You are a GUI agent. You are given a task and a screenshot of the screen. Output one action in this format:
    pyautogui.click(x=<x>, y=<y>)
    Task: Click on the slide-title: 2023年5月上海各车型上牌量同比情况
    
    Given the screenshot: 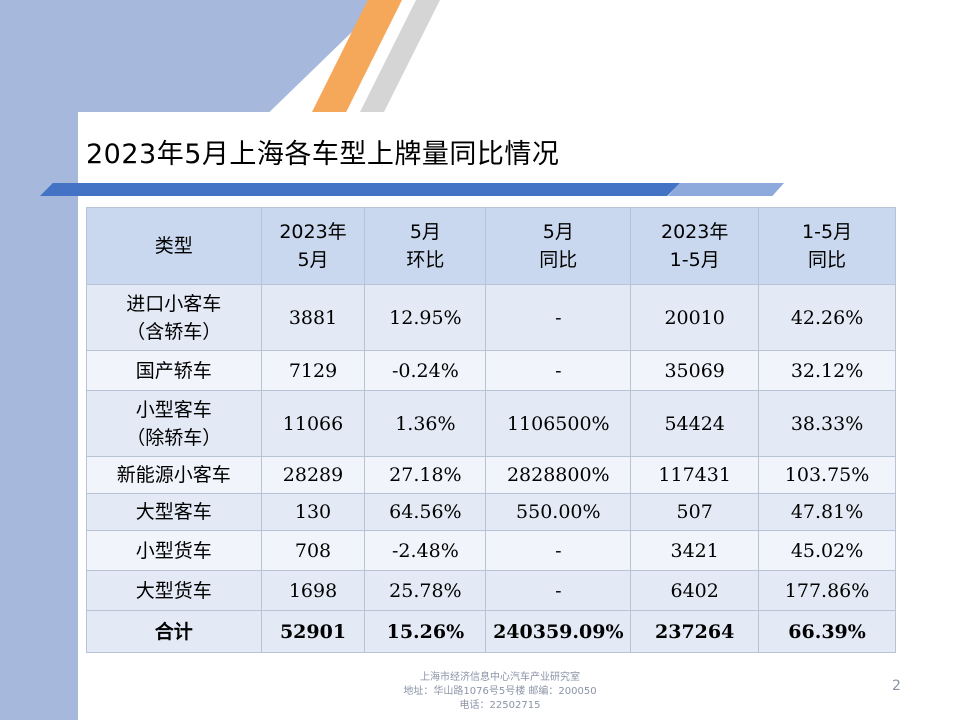 What is the action you would take?
    pyautogui.click(x=323, y=154)
    